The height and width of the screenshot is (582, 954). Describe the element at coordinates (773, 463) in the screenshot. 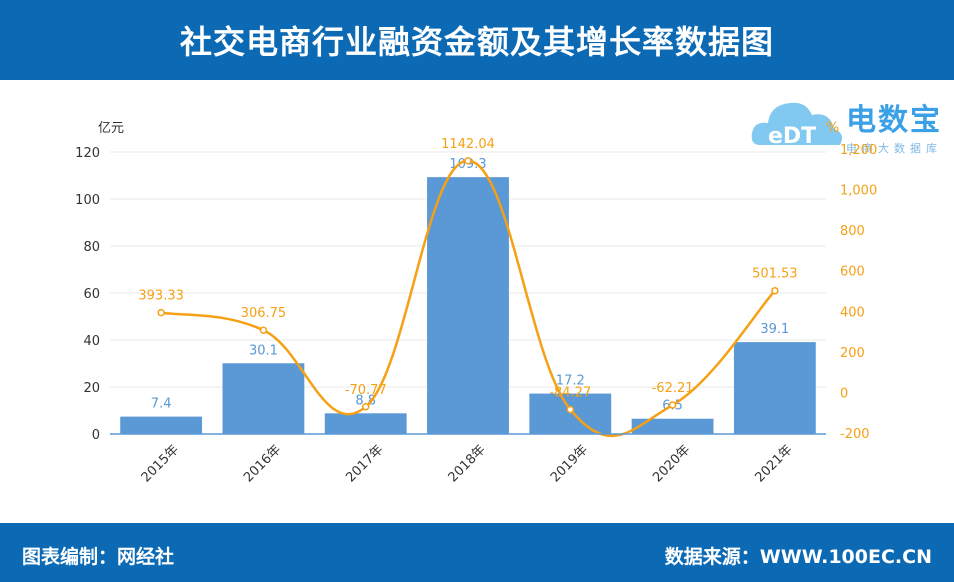

I see `x-tick-label: 2021年` at that location.